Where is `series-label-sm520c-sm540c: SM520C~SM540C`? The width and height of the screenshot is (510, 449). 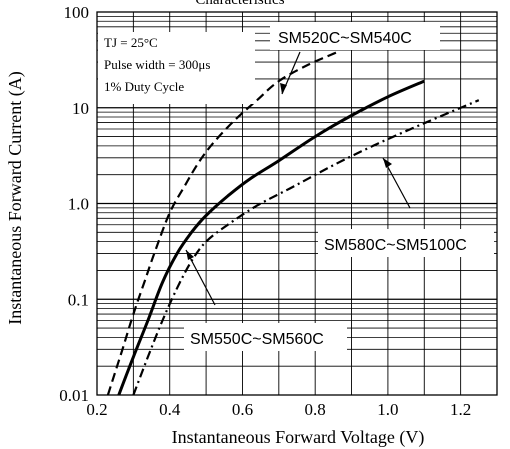 series-label-sm520c-sm540c: SM520C~SM540C is located at coordinates (345, 38).